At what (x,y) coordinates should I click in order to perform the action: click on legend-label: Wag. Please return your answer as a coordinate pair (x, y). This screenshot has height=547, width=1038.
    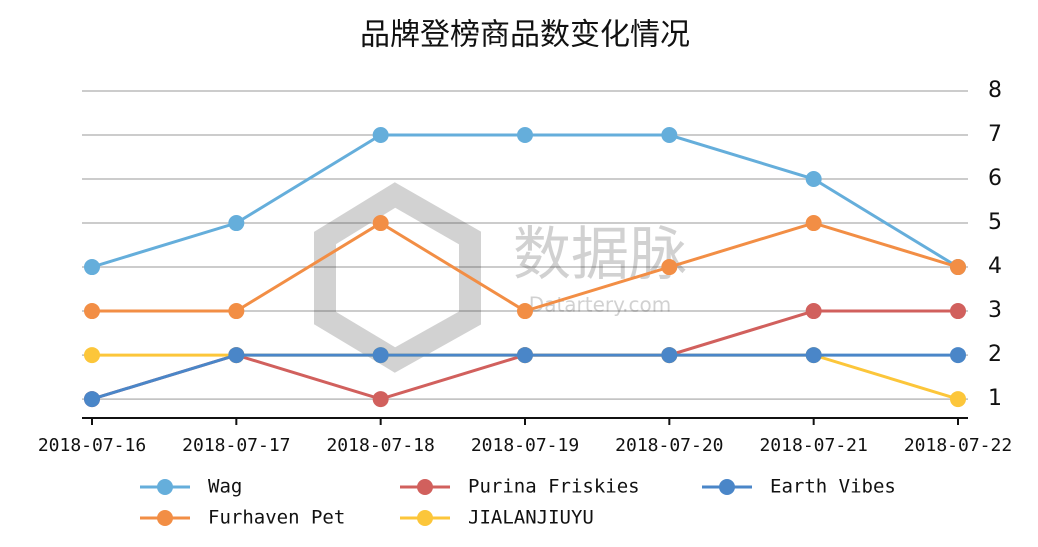
    Looking at the image, I should click on (225, 487).